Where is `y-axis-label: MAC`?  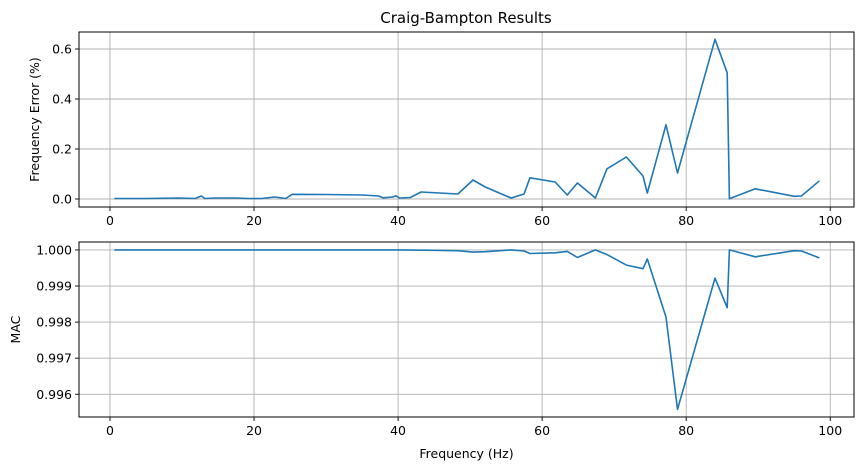
y-axis-label: MAC is located at coordinates (15, 329).